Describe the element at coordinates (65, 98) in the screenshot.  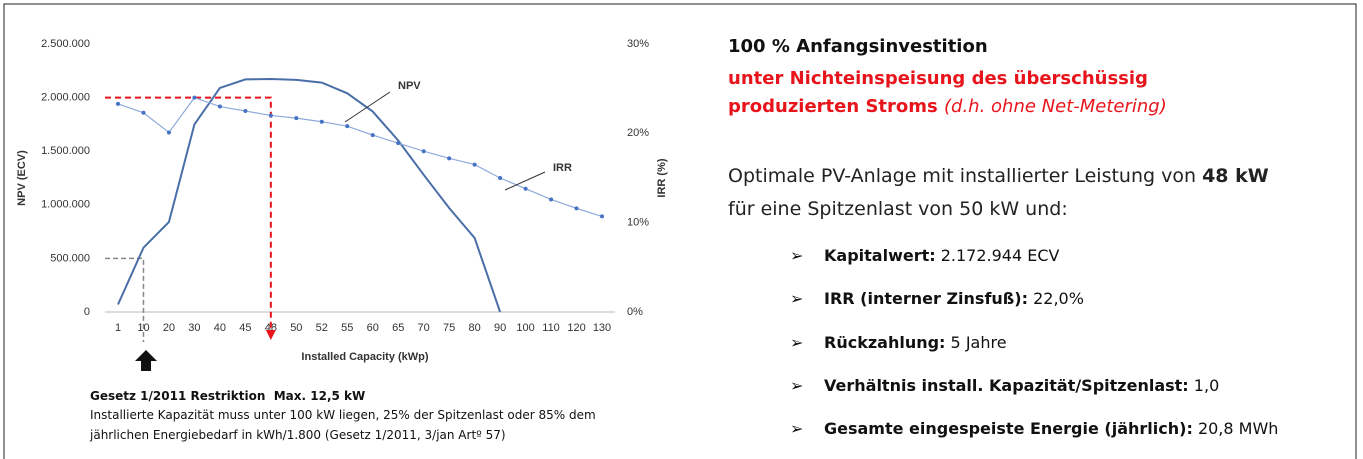
I see `y-tick-label: 2.000.000` at that location.